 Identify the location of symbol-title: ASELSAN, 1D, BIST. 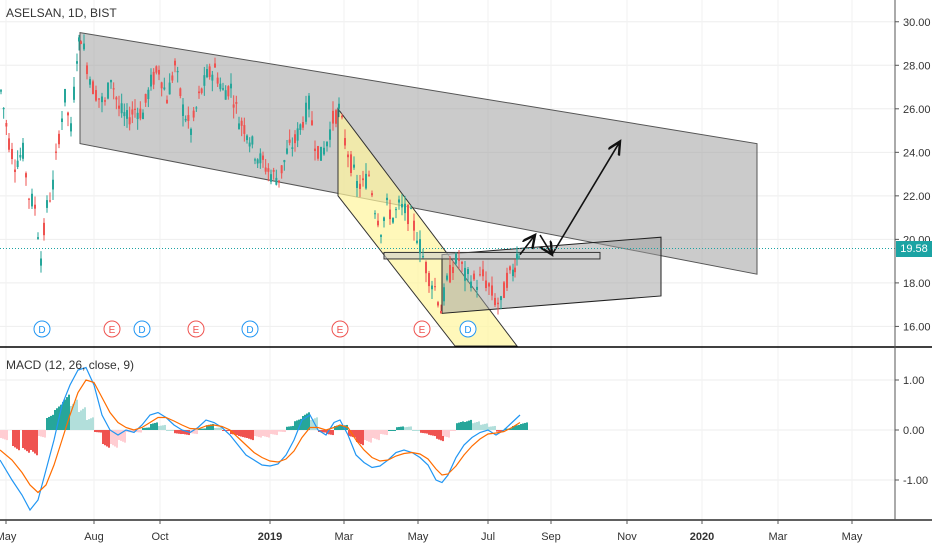
(61, 13).